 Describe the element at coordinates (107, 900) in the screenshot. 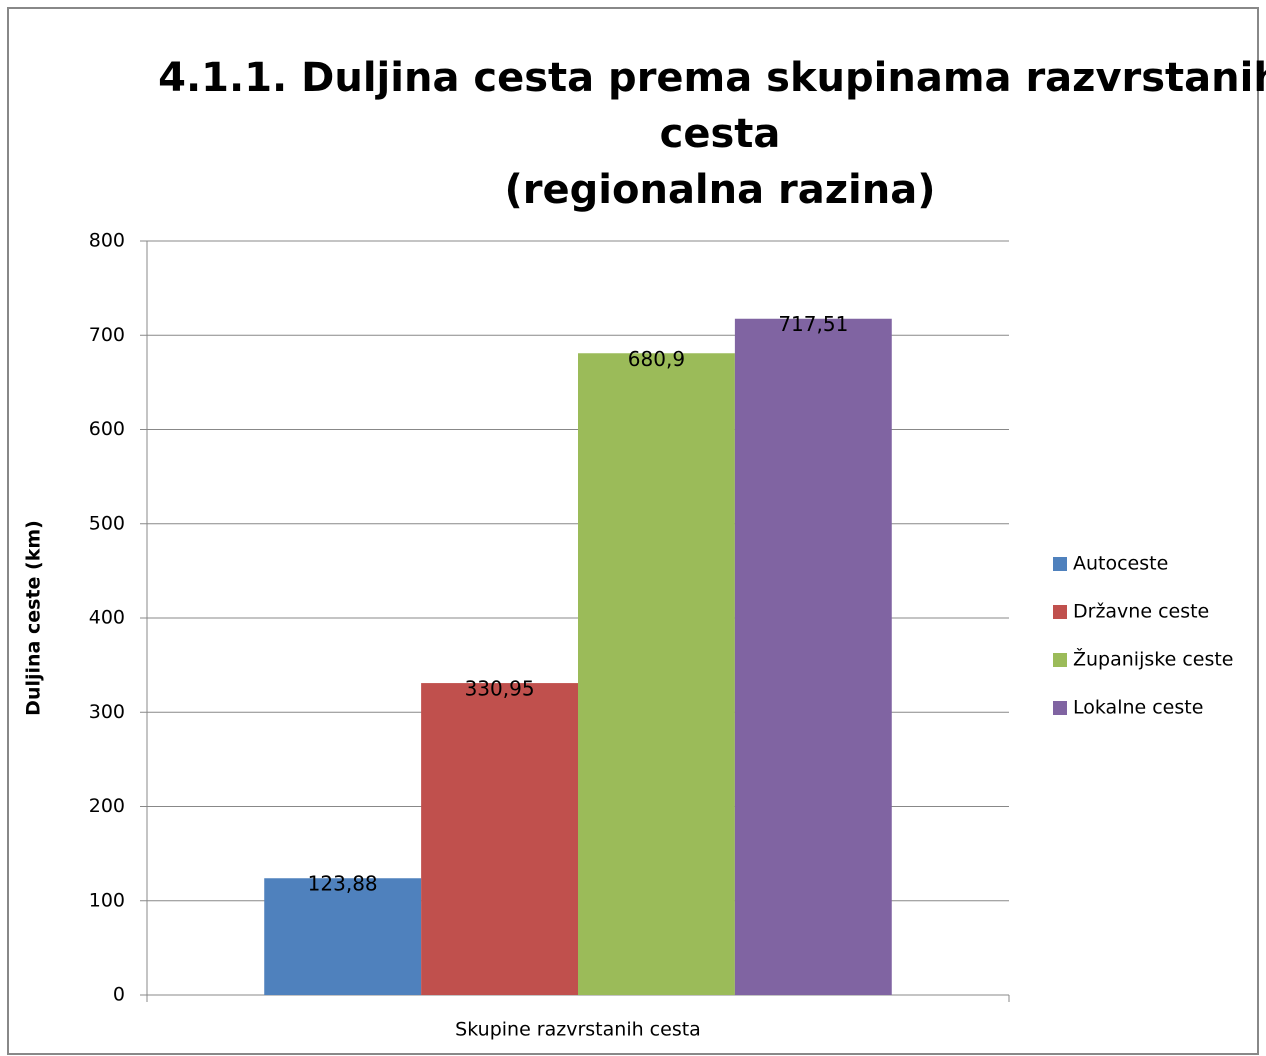

I see `y-tick-label: 100` at that location.